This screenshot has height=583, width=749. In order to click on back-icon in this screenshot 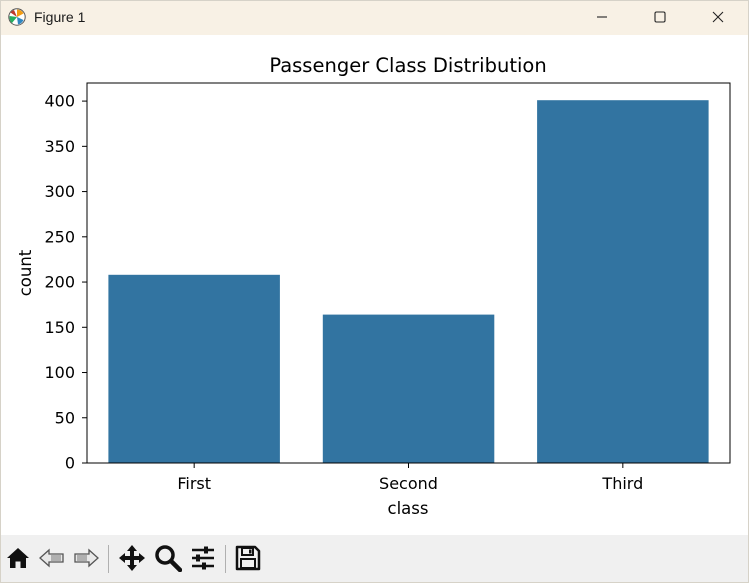, I will do `click(51, 558)`.